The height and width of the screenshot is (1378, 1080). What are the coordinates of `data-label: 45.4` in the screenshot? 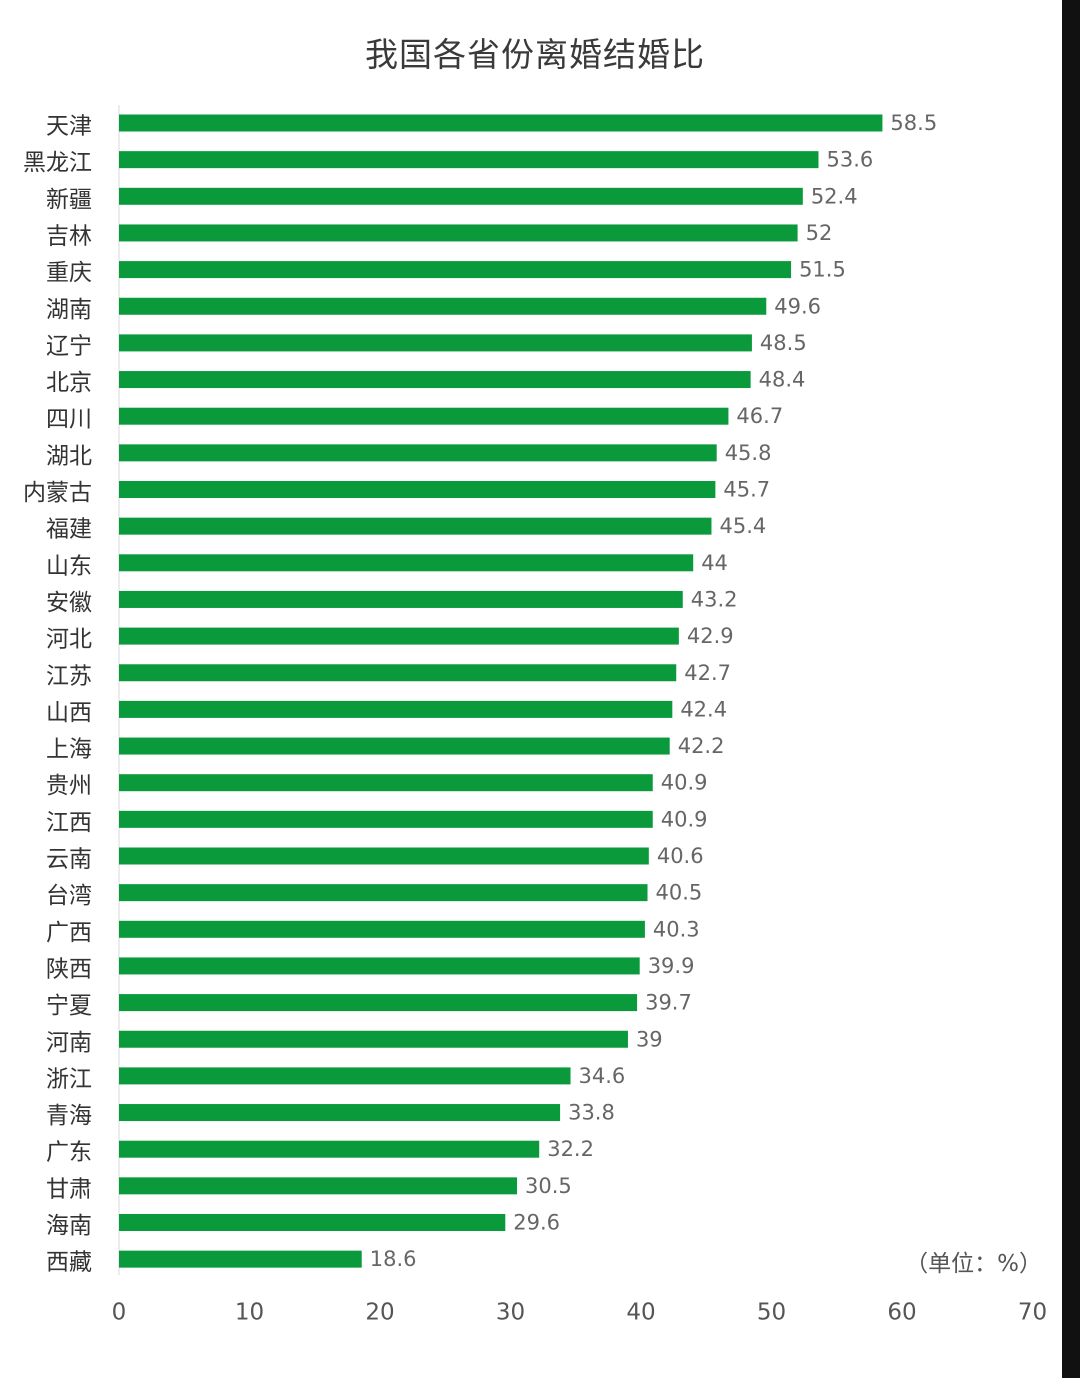 It's located at (742, 526).